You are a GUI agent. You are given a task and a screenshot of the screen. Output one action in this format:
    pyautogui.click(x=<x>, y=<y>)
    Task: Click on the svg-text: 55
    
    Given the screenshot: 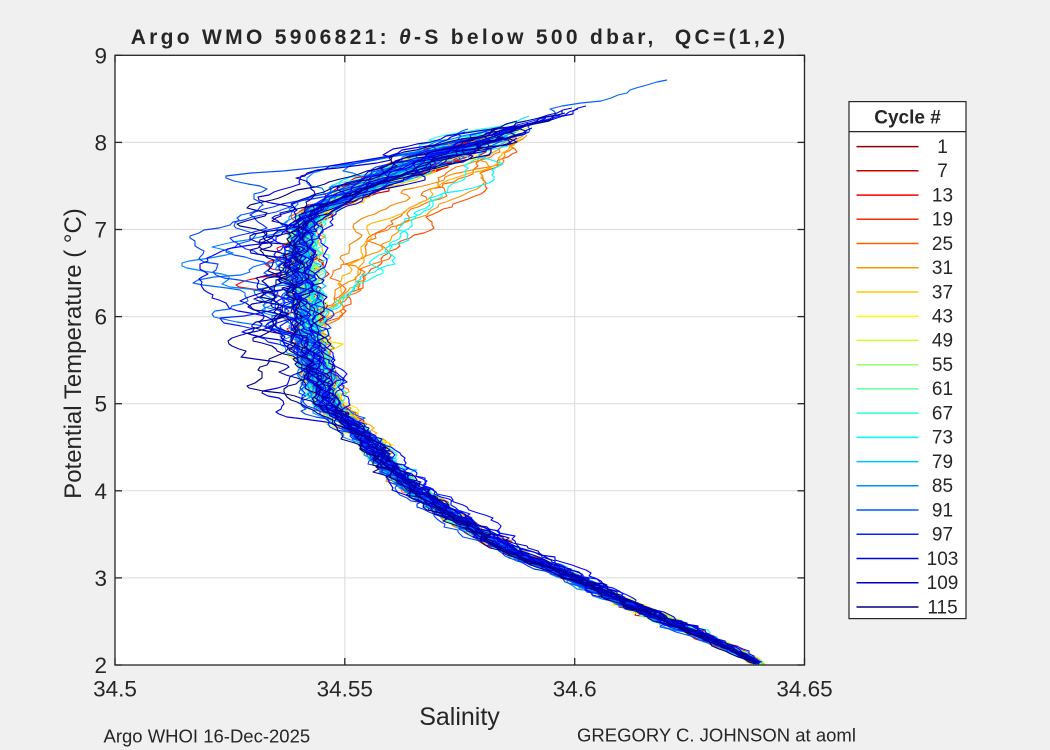 What is the action you would take?
    pyautogui.click(x=942, y=365)
    